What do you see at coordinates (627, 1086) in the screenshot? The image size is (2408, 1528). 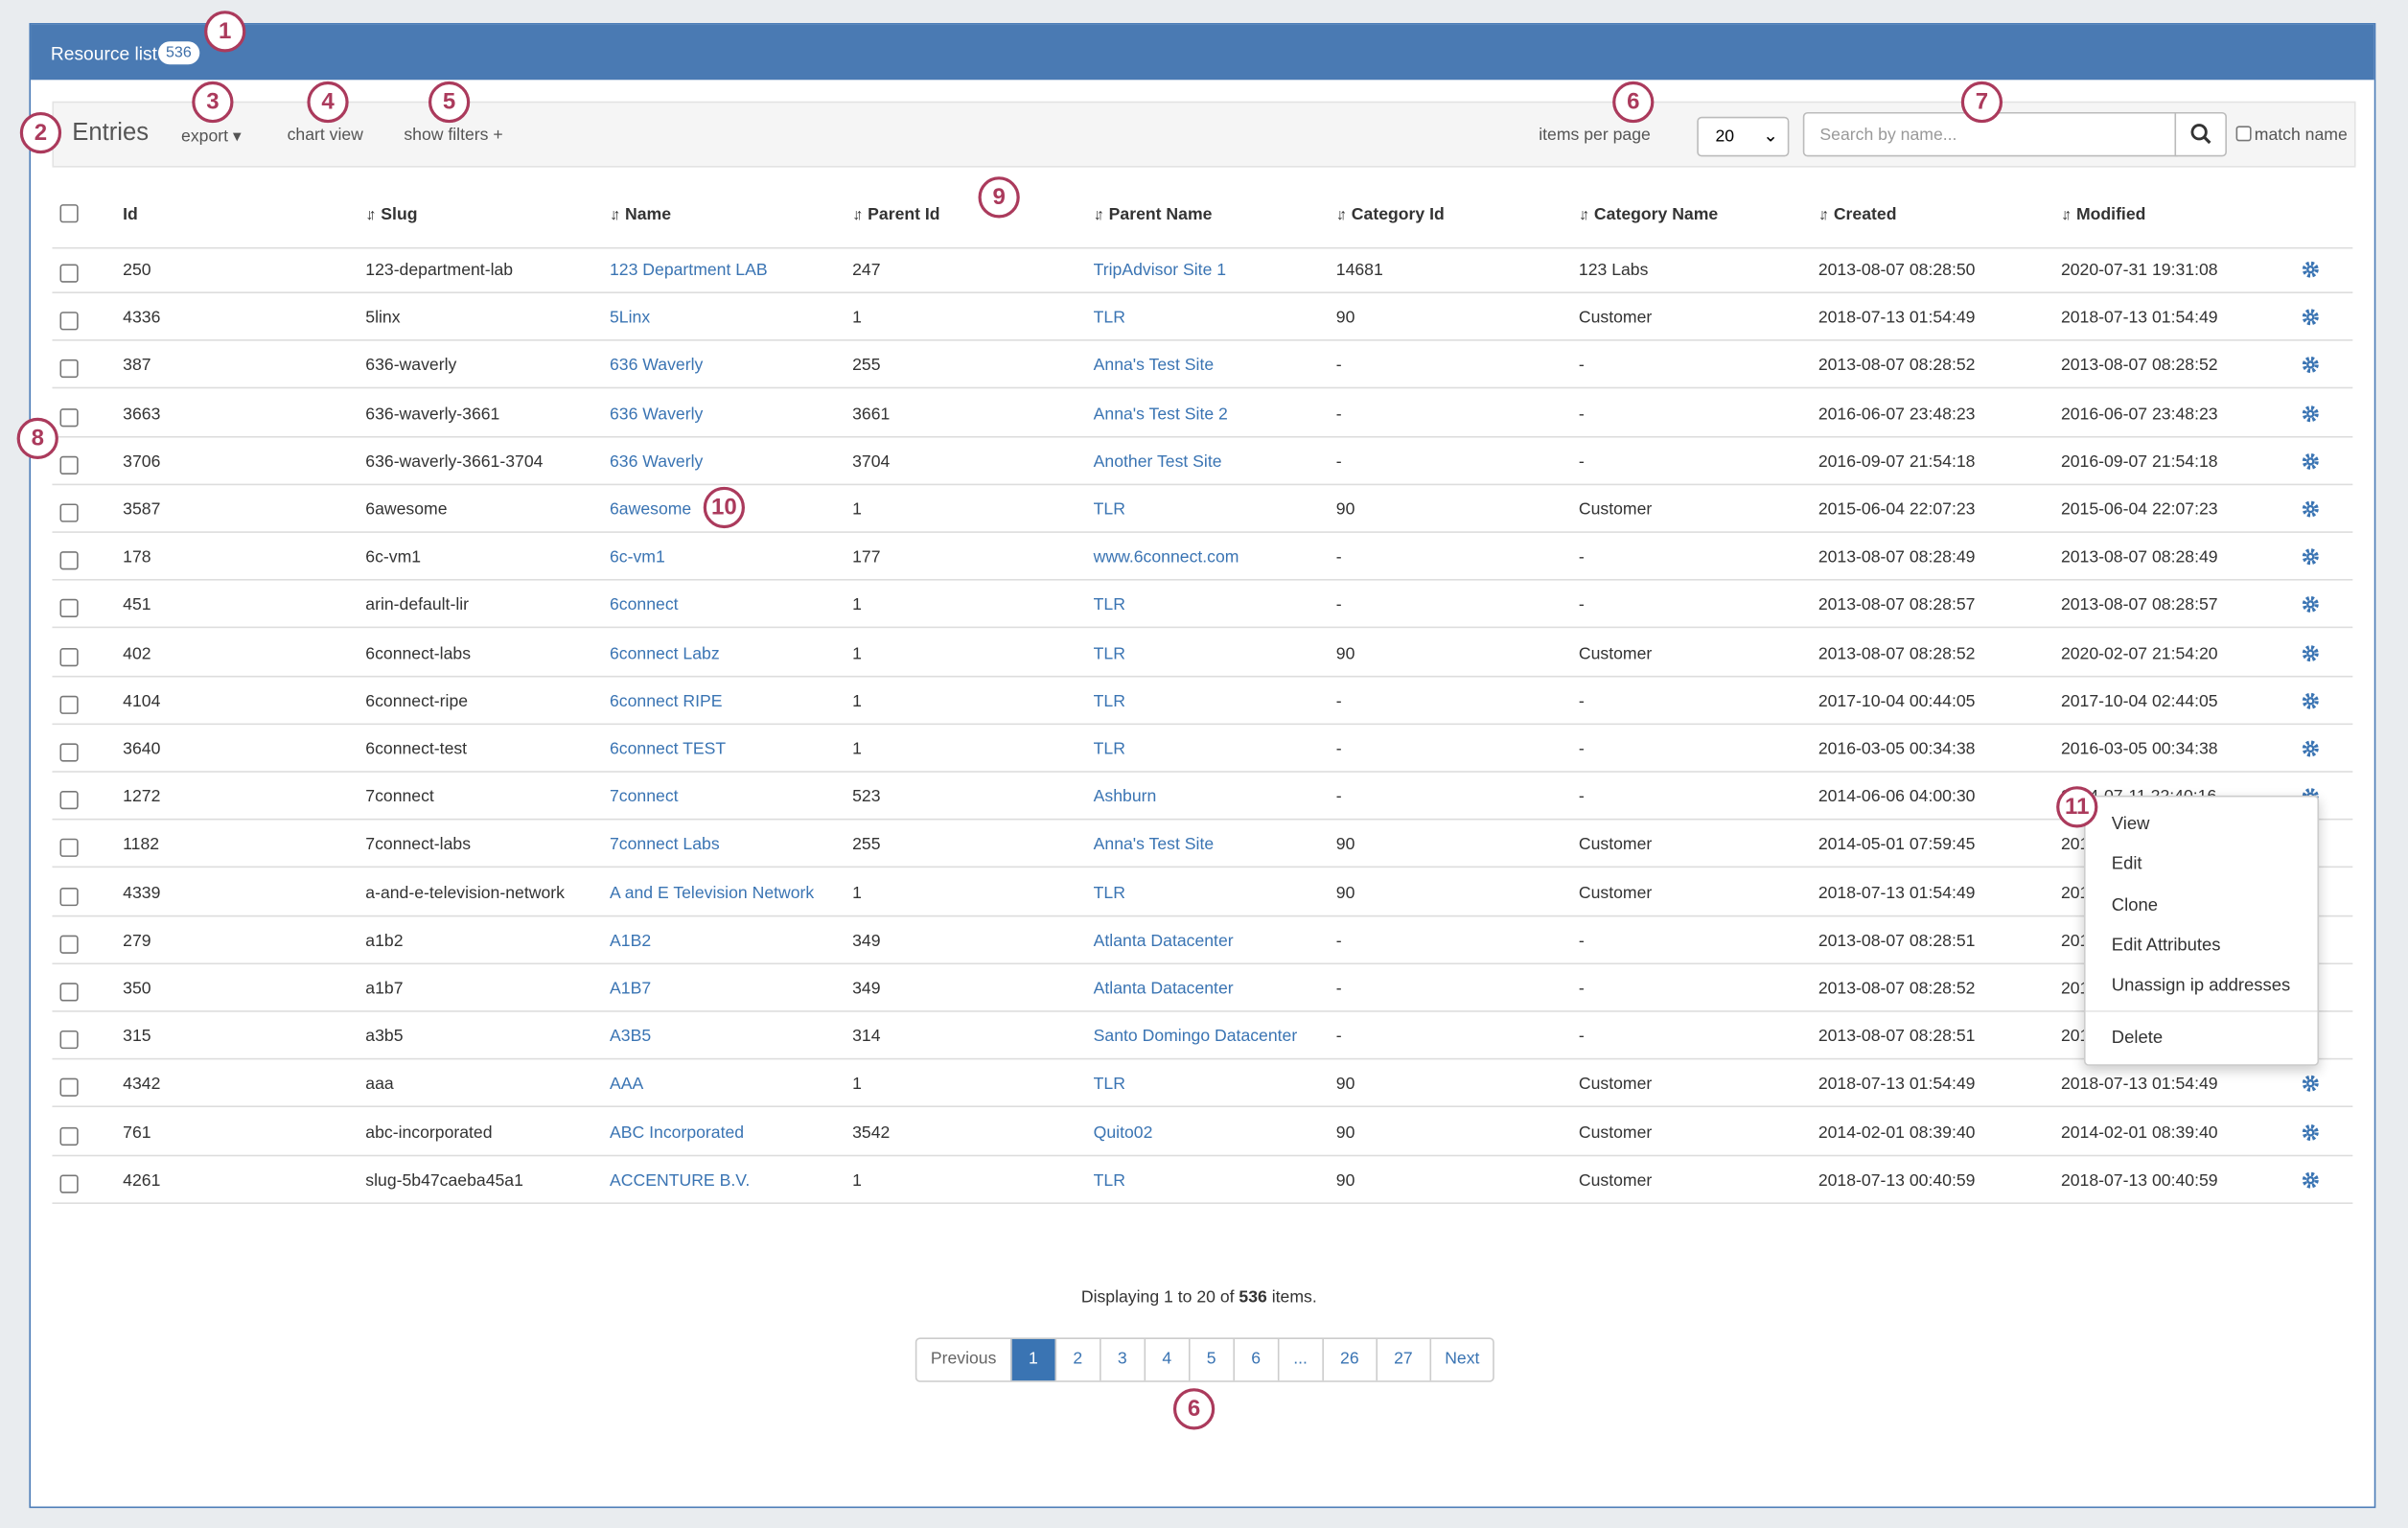 I see `cell: AAA` at bounding box center [627, 1086].